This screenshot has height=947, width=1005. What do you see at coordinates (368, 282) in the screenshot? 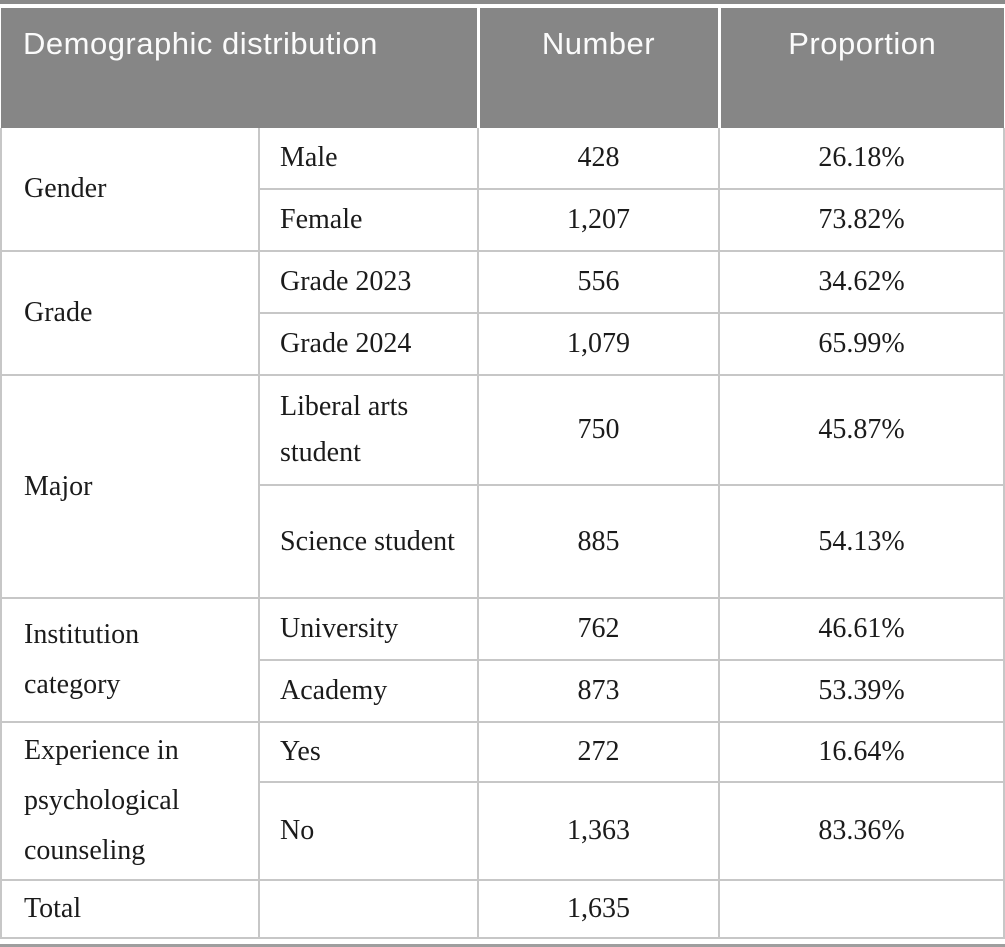
I see `label-cell: Grade 2023` at bounding box center [368, 282].